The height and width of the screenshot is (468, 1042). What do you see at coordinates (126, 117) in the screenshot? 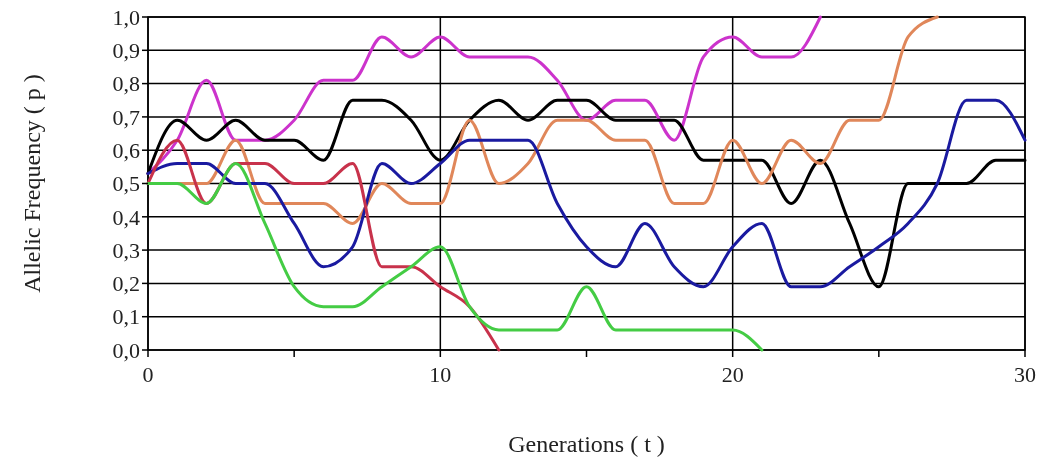
I see `y-tick-label: 0,7` at bounding box center [126, 117].